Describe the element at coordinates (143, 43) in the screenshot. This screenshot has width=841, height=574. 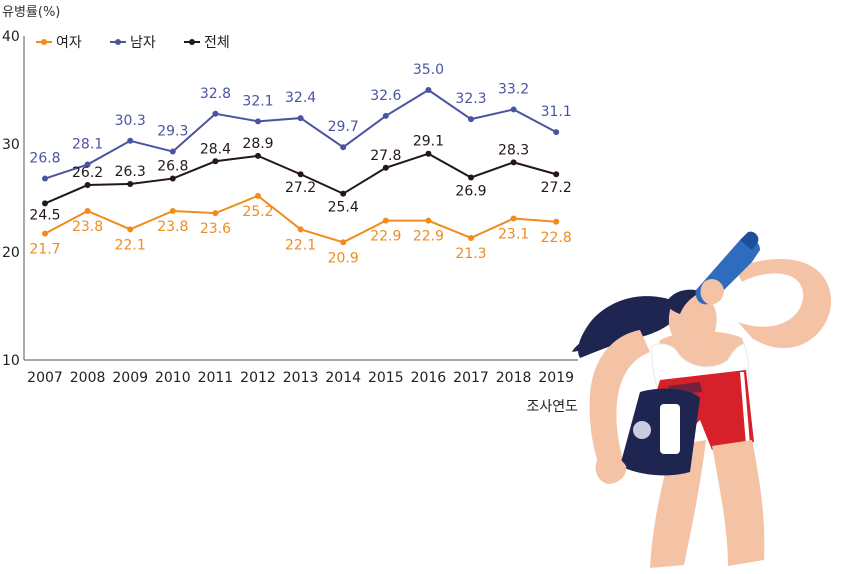
I see `legend-label: 남자` at that location.